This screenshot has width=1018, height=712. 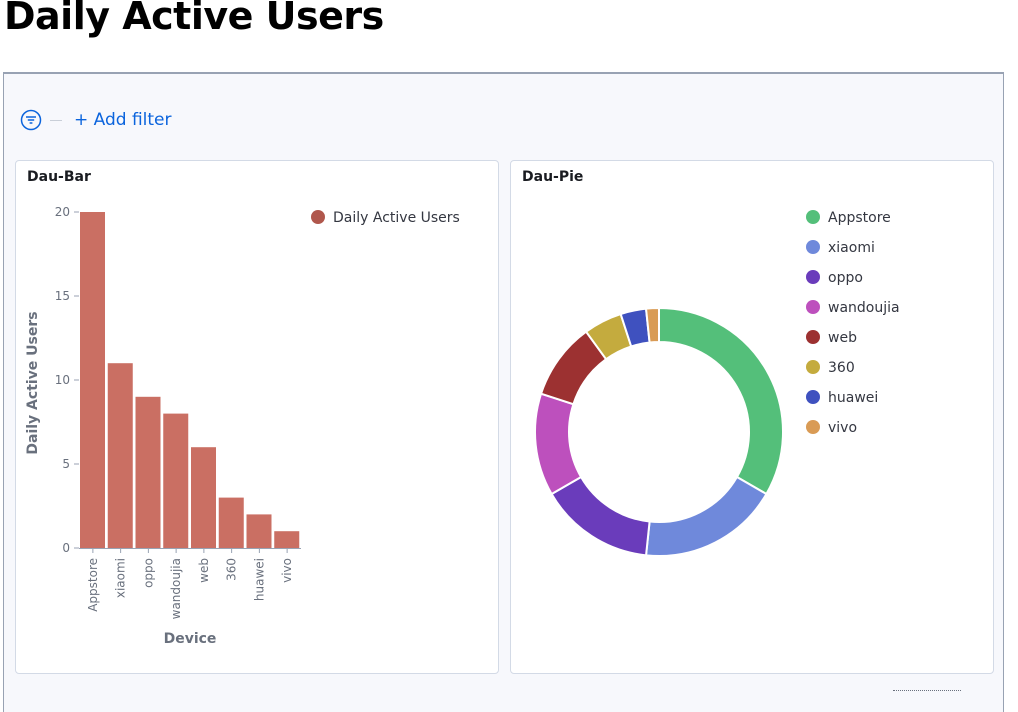 I want to click on legend-swatch-oppo, so click(x=813, y=277).